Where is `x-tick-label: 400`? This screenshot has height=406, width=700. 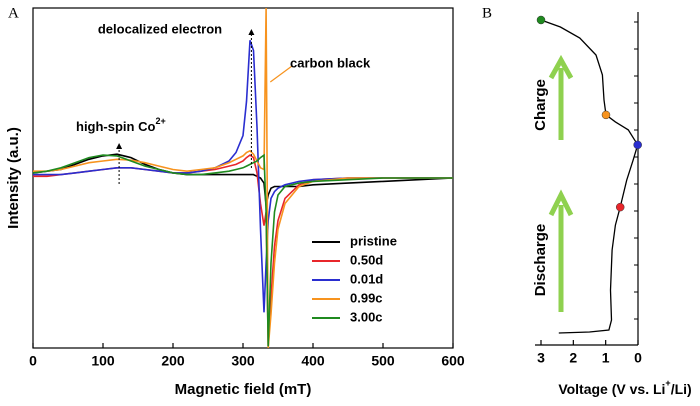 x-tick-label: 400 is located at coordinates (313, 361).